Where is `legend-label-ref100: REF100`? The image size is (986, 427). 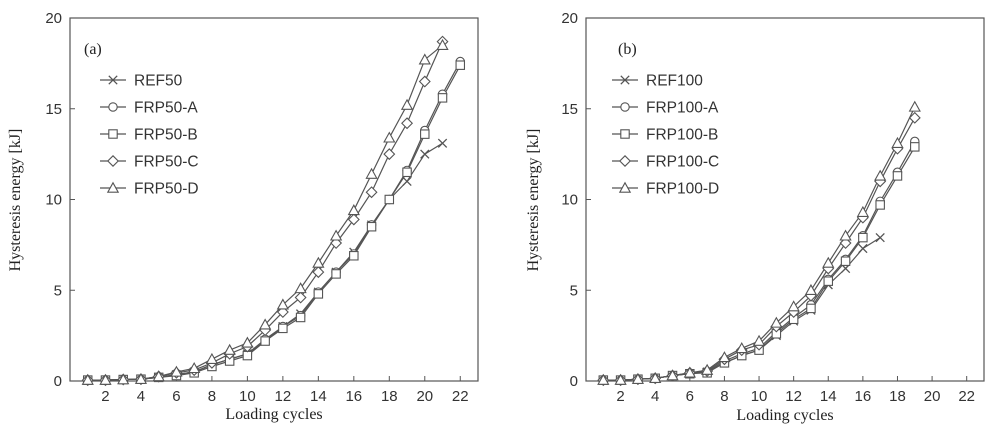
legend-label-ref100: REF100 is located at coordinates (674, 81).